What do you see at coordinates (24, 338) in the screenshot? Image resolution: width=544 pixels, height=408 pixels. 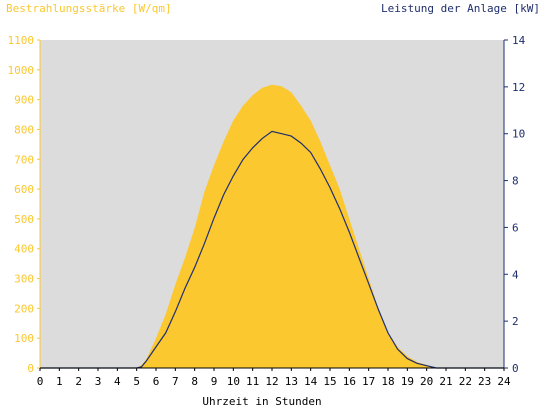 I see `y-tick-left-label: 100` at bounding box center [24, 338].